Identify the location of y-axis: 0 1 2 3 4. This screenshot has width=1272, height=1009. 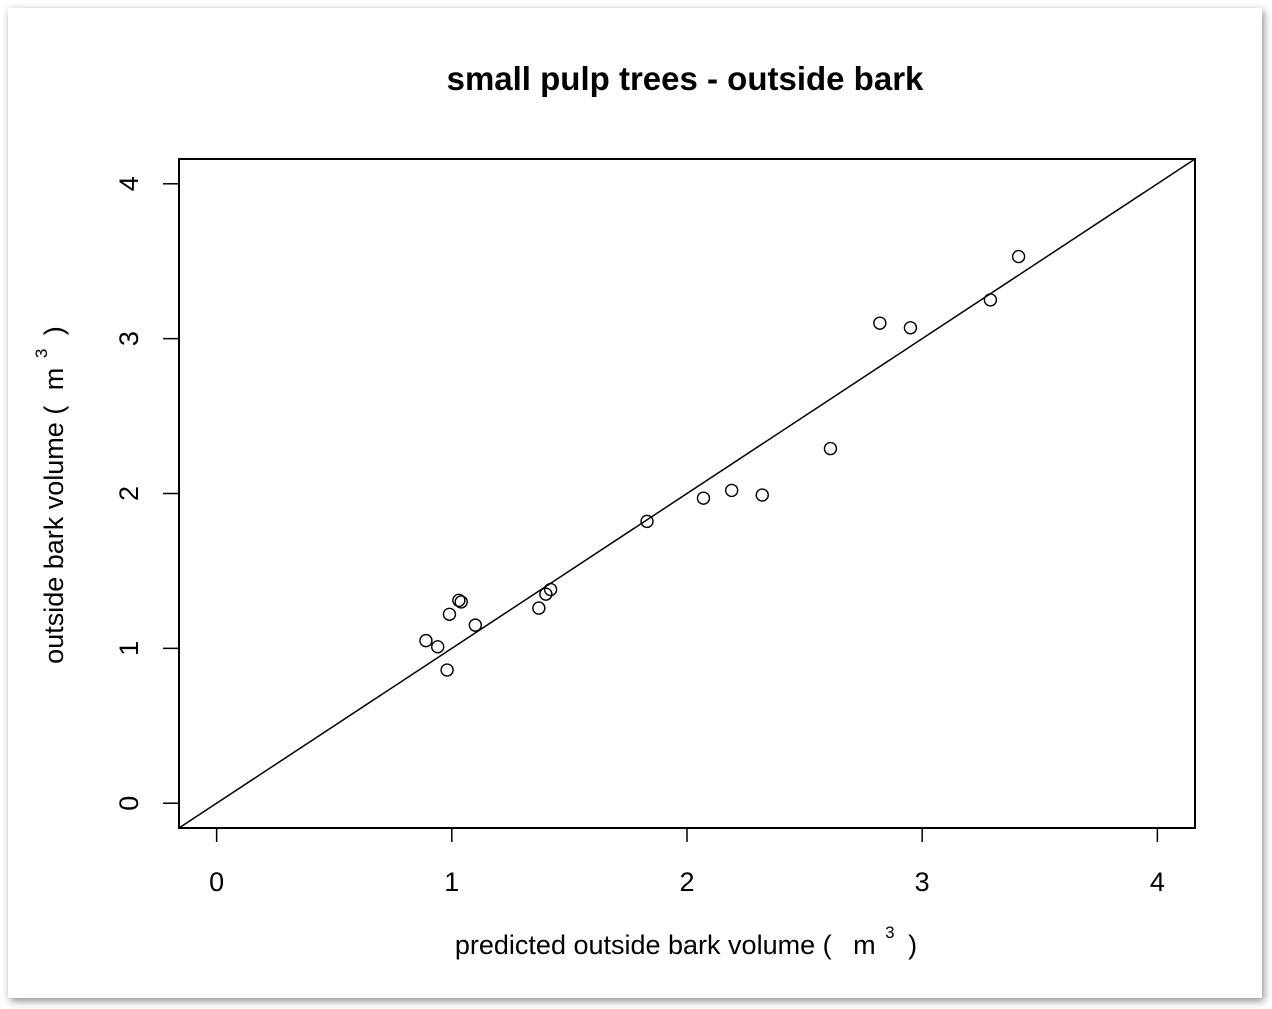
(147, 493).